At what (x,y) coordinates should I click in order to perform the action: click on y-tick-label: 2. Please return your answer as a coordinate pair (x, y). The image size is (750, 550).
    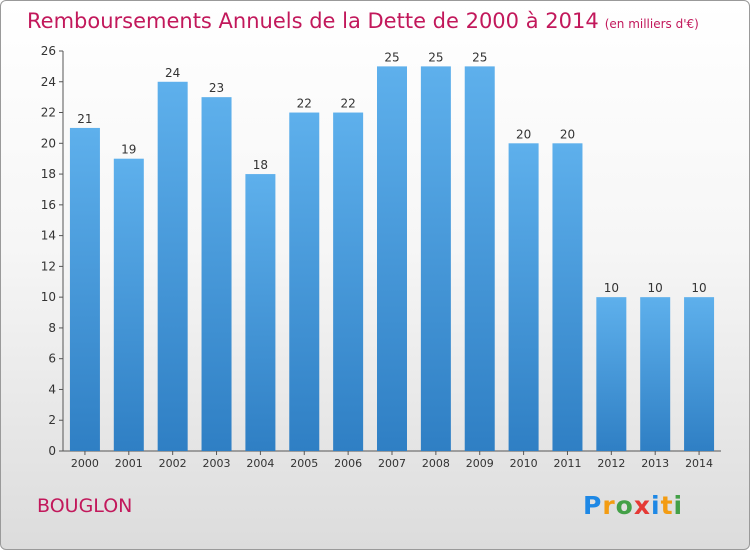
    Looking at the image, I should click on (52, 420).